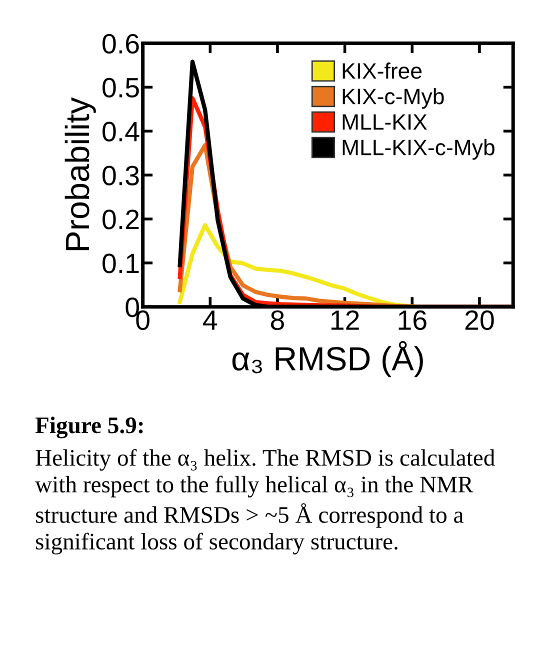 This screenshot has width=539, height=646. What do you see at coordinates (120, 220) in the screenshot?
I see `y-tick-label: 0.2` at bounding box center [120, 220].